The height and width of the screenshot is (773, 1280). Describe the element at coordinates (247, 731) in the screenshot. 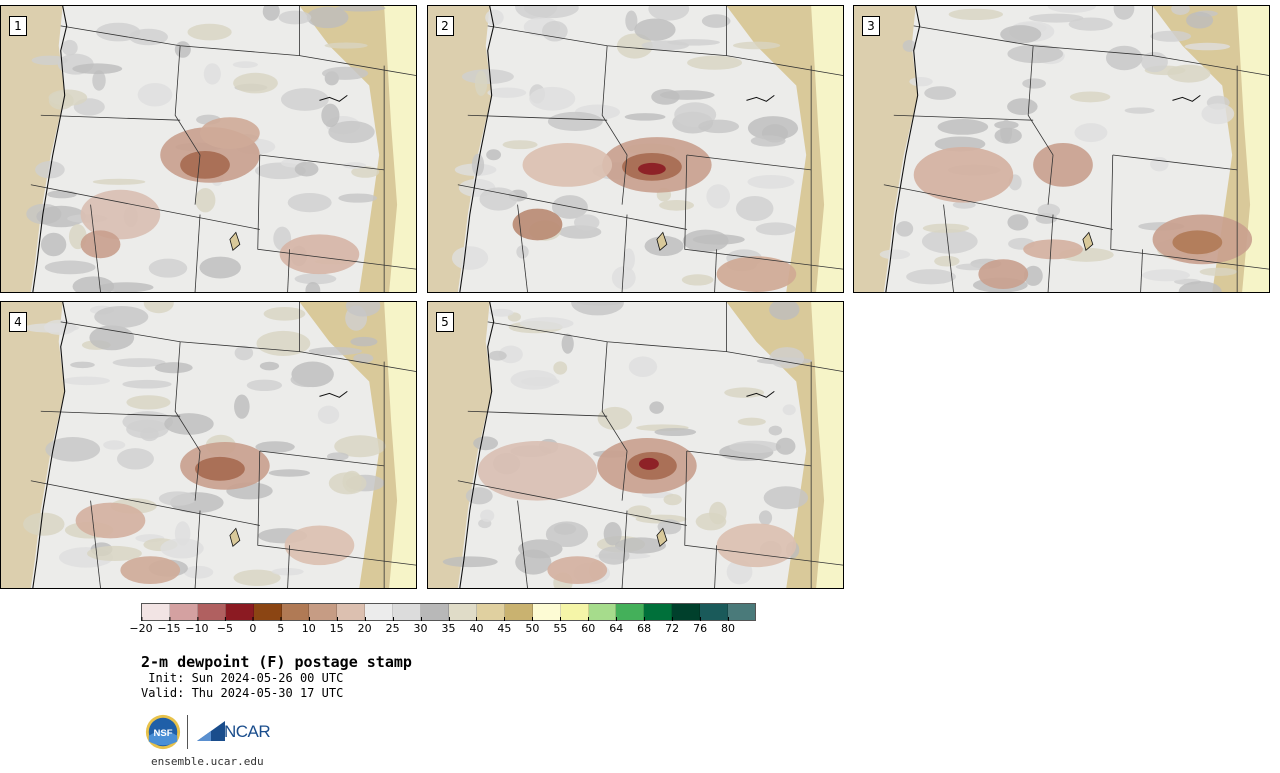

I see `ncar-logo-text: NCAR` at that location.